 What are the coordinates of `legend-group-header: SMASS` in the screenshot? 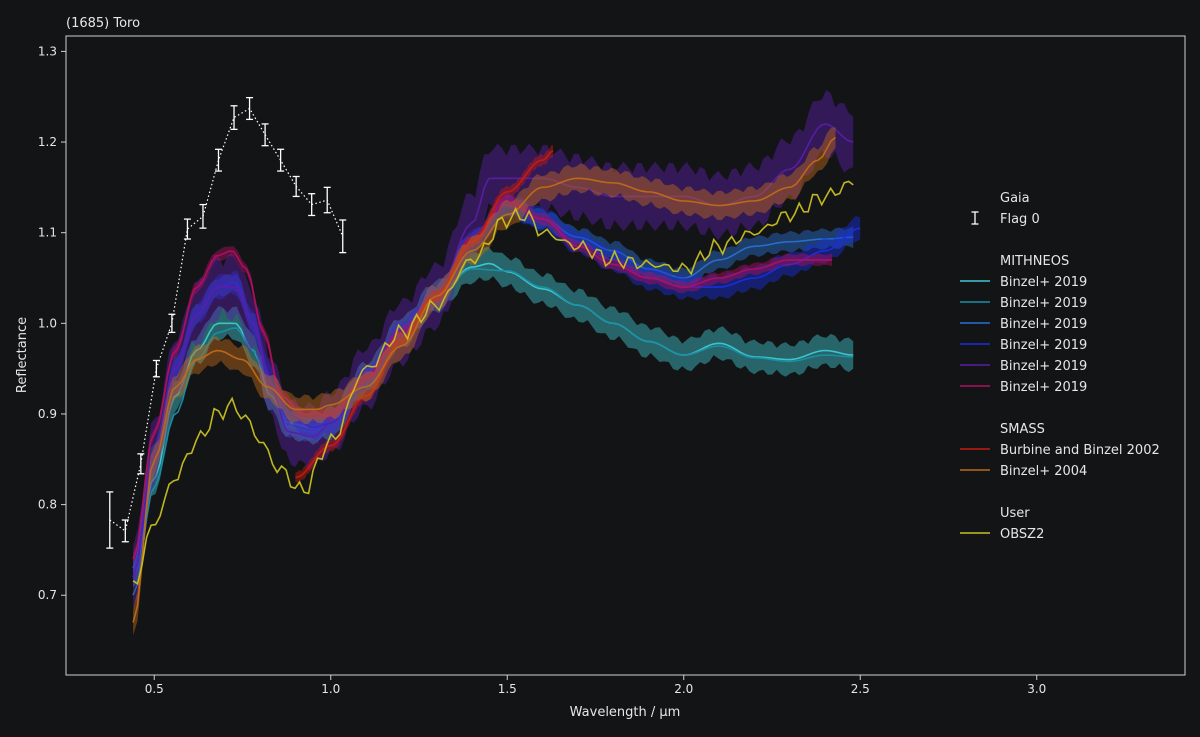 It's located at (1022, 429).